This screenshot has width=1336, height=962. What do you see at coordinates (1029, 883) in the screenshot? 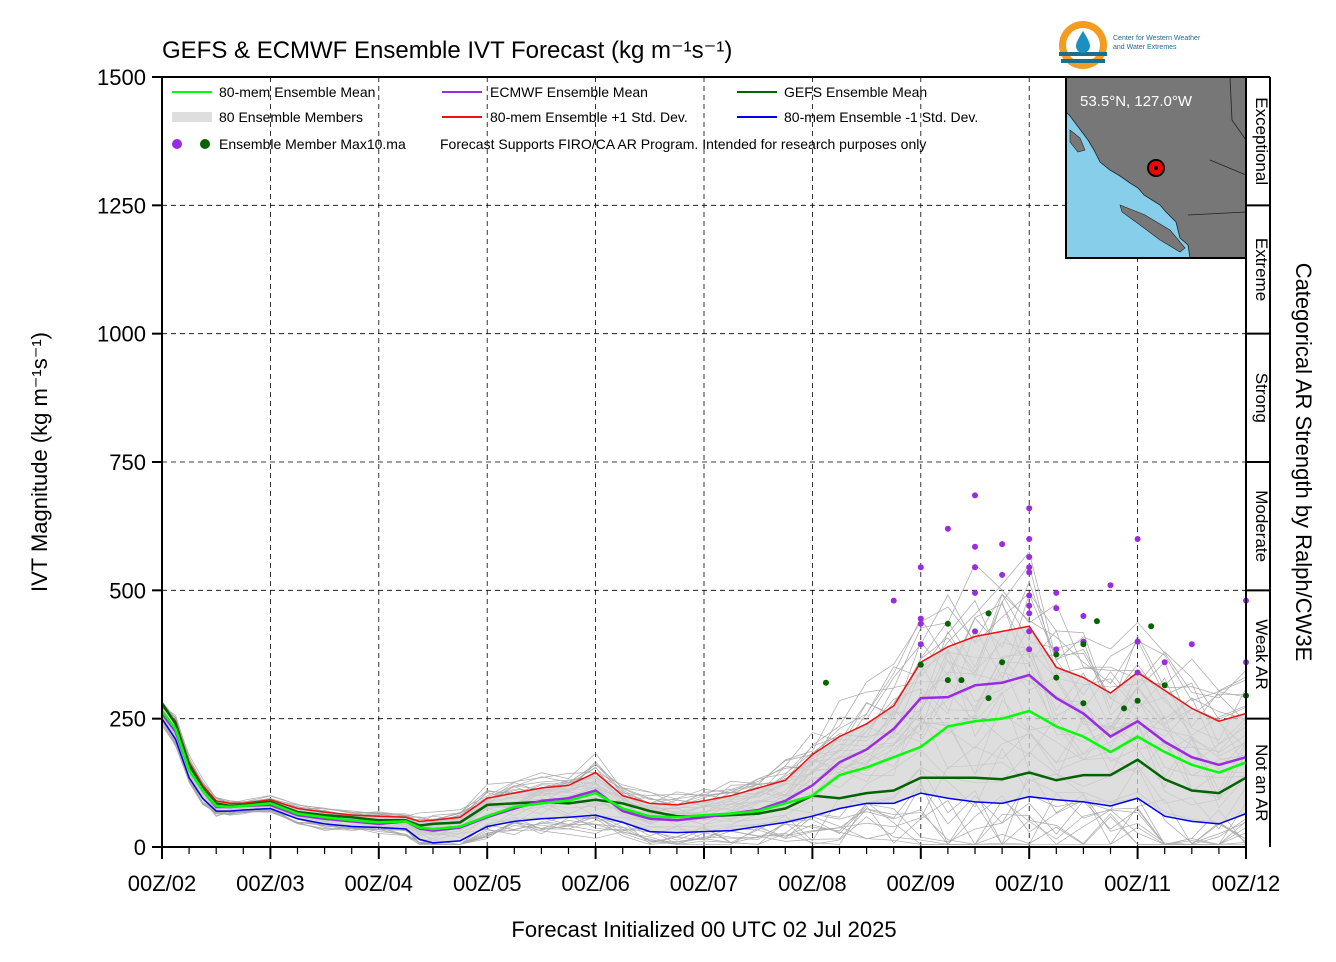
I see `x-tick-label: 00Z/10` at bounding box center [1029, 883].